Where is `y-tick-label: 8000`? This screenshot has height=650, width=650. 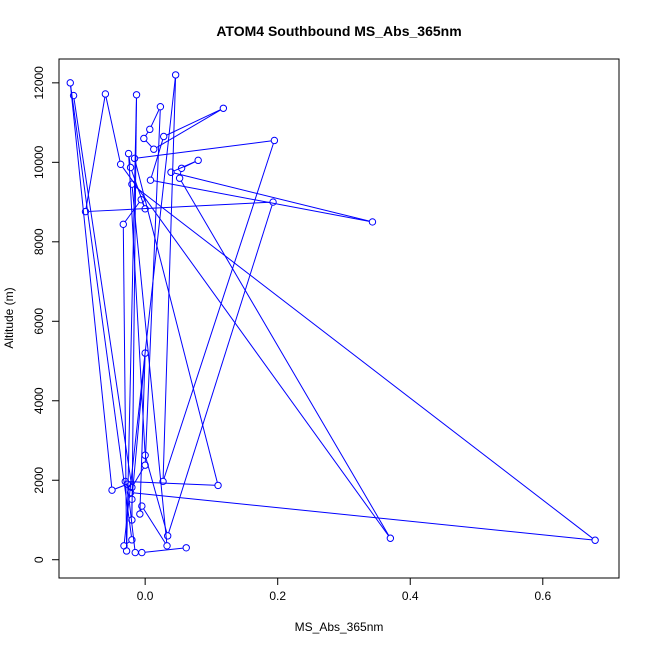
y-tick-label: 8000 is located at coordinates (39, 241).